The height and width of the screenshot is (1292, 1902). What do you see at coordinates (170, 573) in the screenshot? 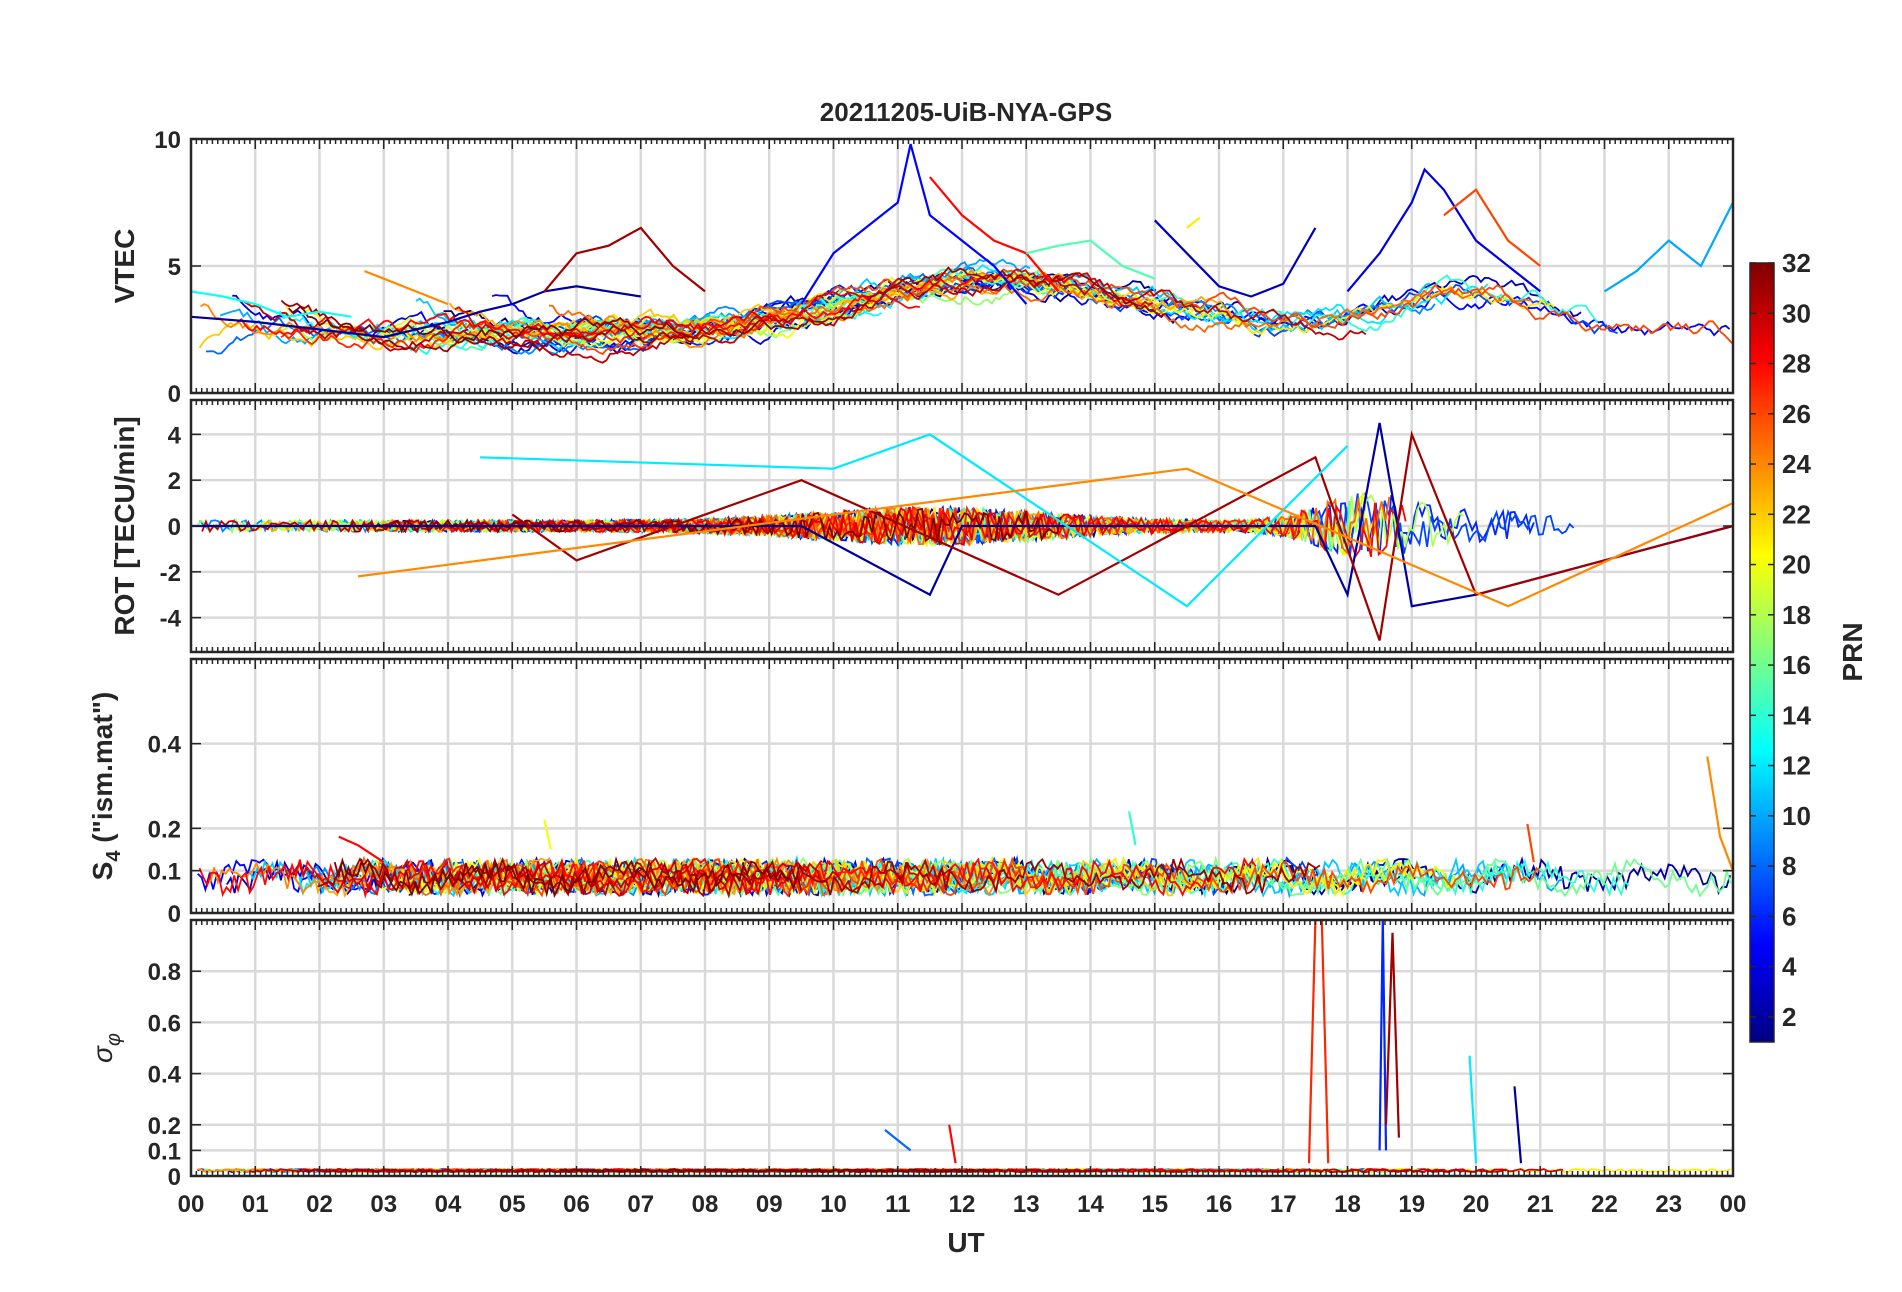
I see `y-tick-label: -2` at bounding box center [170, 573].